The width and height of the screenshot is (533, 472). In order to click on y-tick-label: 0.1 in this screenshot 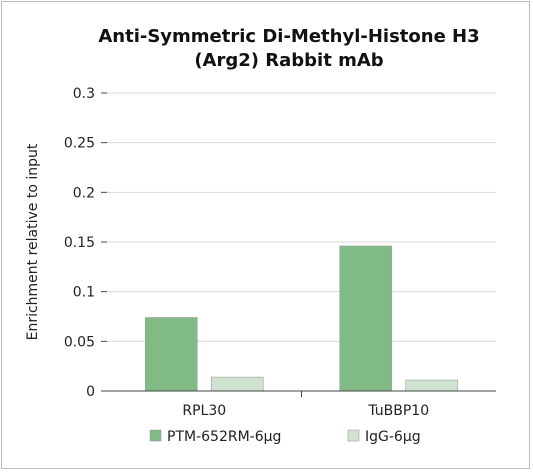, I will do `click(84, 293)`.